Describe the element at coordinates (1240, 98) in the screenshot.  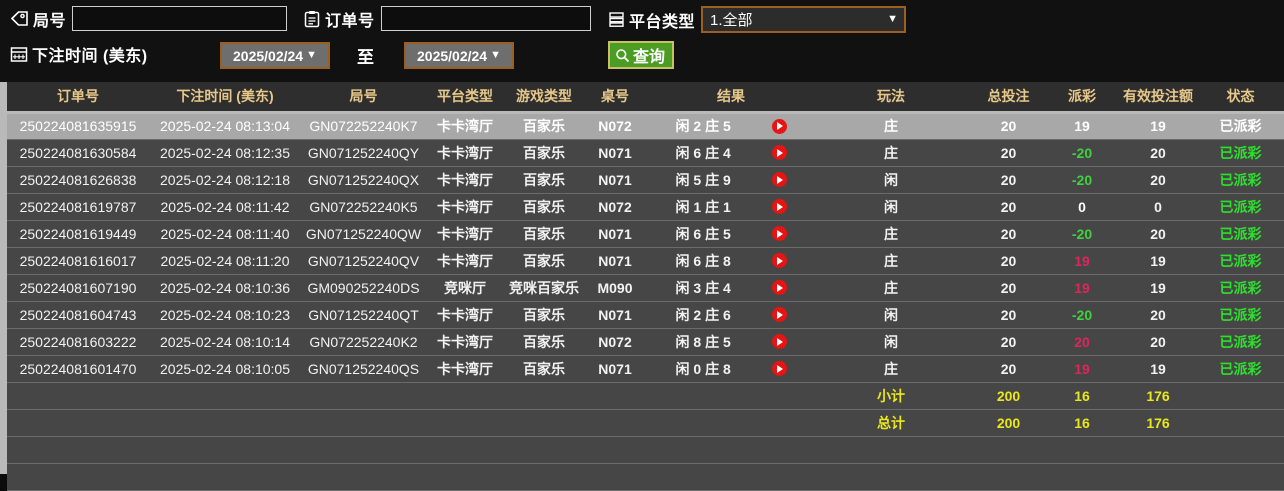
I see `column-header-11: 状态` at that location.